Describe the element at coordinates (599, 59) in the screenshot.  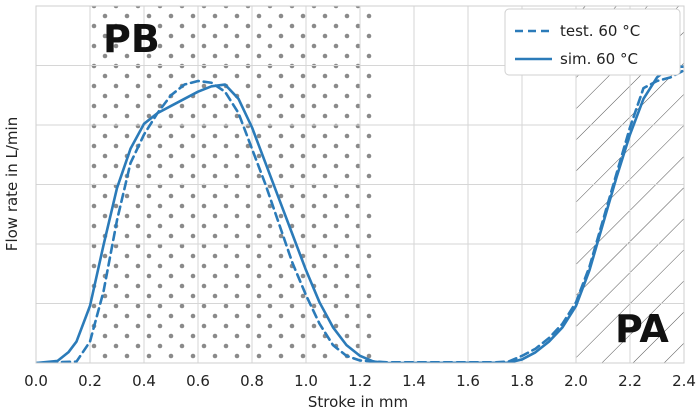
I see `legend-entry-sim: sim. 60 °C` at that location.